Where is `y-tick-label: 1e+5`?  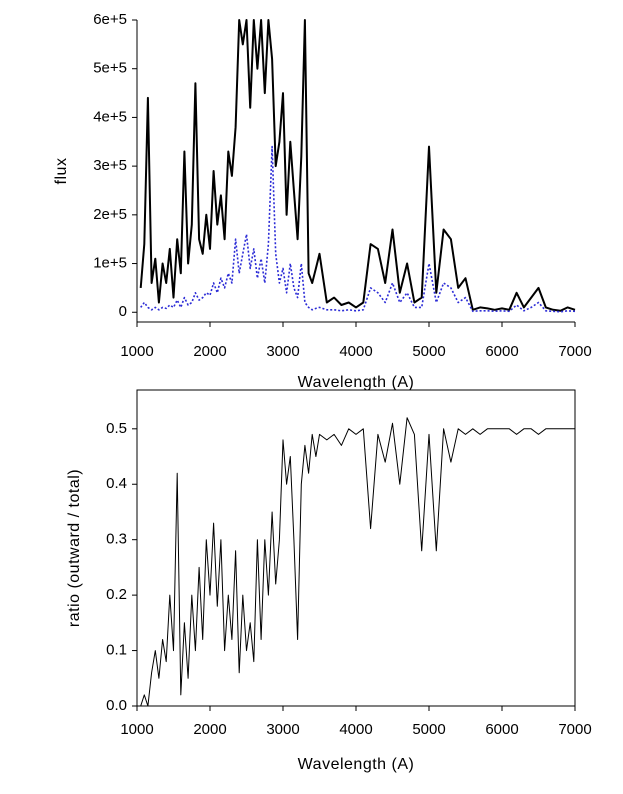
y-tick-label: 1e+5 is located at coordinates (110, 263).